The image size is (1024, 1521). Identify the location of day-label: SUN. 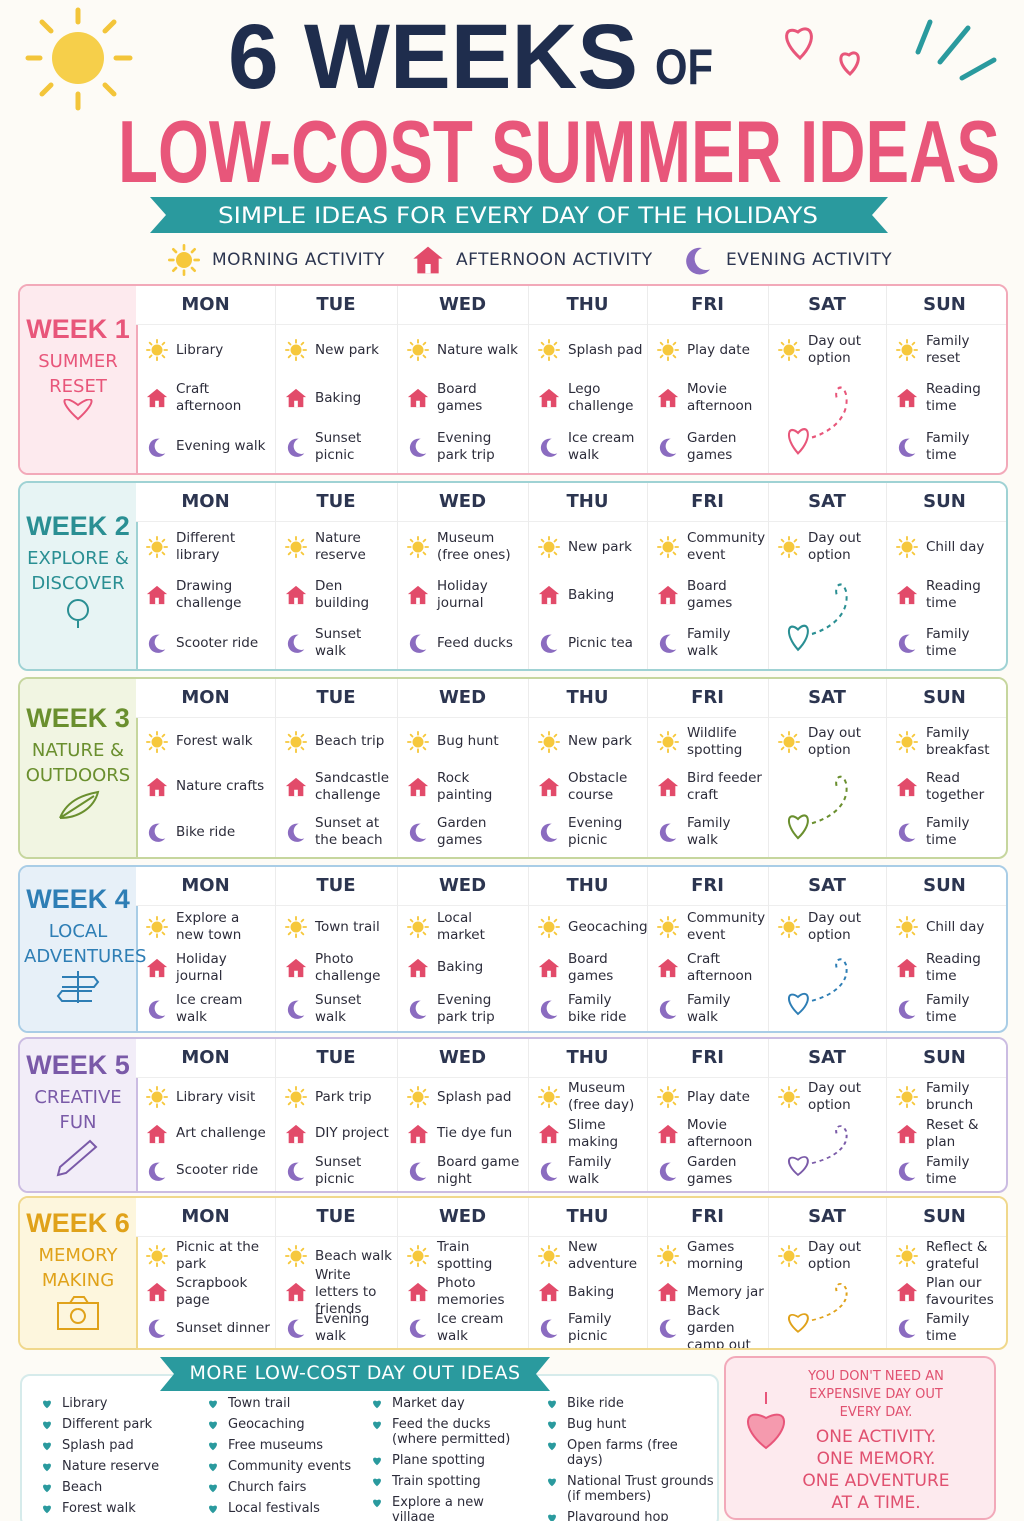
(944, 501).